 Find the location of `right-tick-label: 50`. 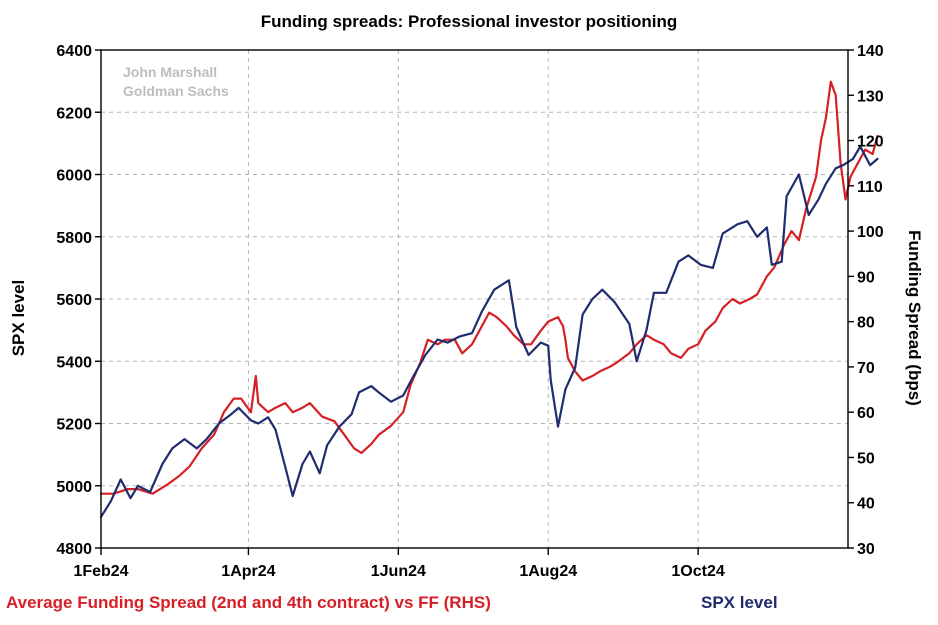

right-tick-label: 50 is located at coordinates (866, 458).